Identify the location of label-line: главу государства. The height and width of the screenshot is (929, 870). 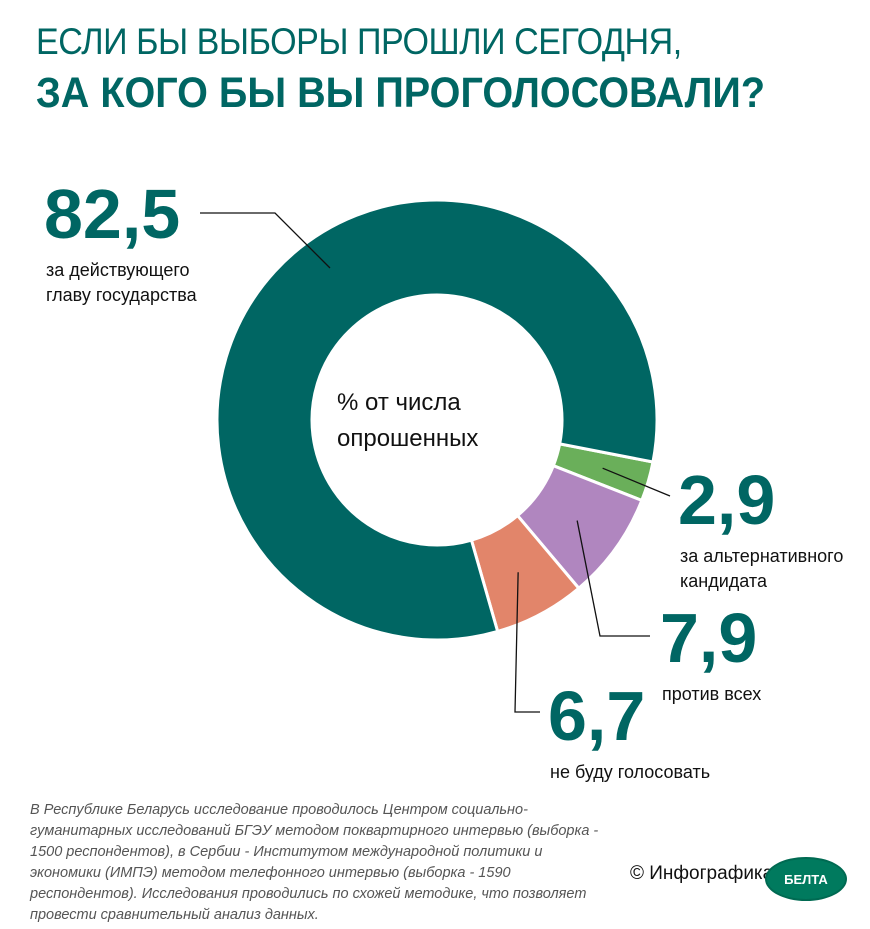
(121, 295).